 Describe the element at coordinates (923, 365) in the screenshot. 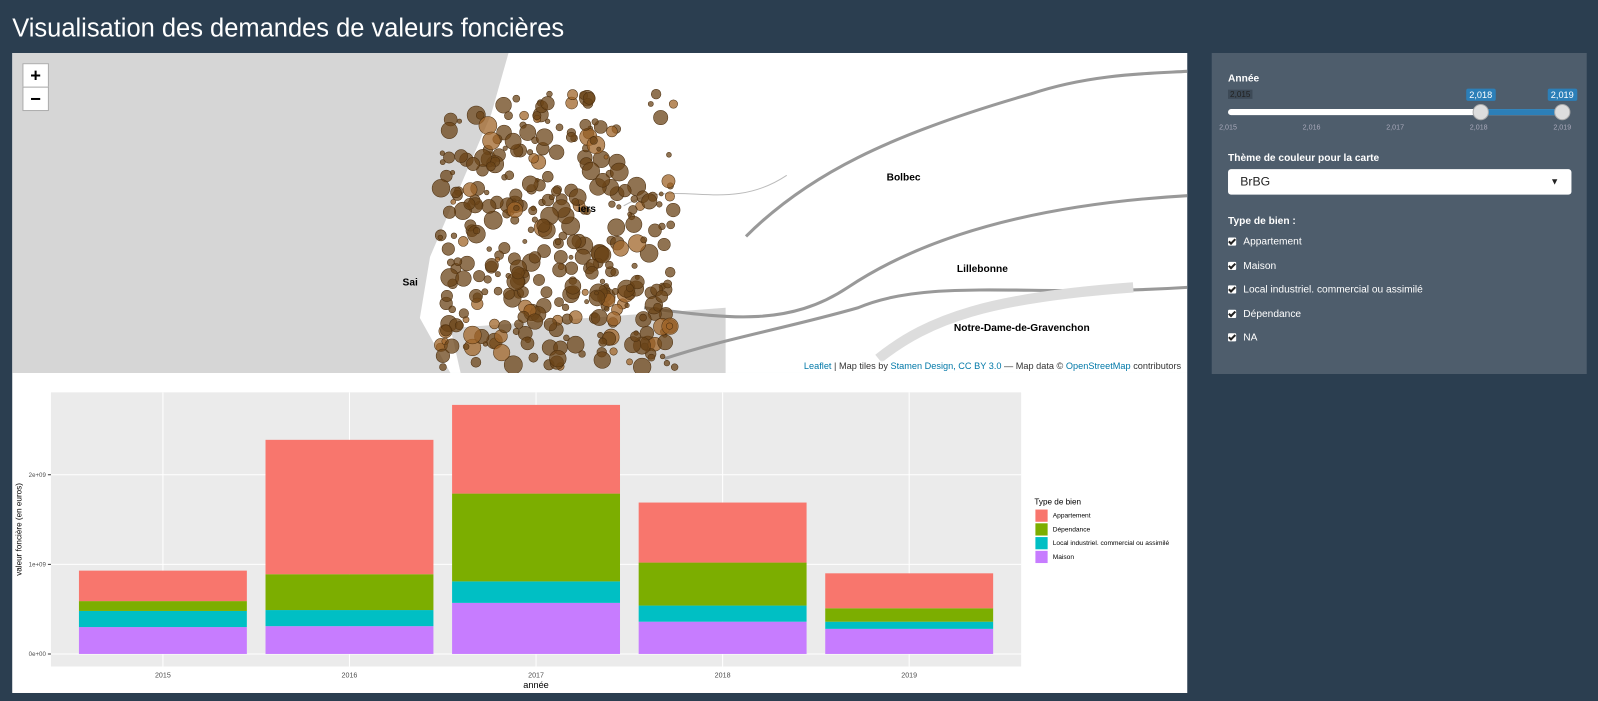

I see `link: Stamen Design,` at that location.